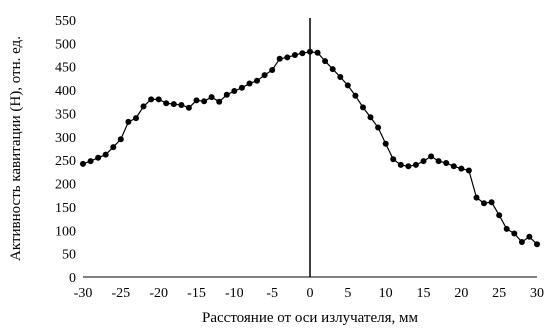 The width and height of the screenshot is (547, 329). What do you see at coordinates (537, 293) in the screenshot?
I see `x-tick-label: 30` at bounding box center [537, 293].